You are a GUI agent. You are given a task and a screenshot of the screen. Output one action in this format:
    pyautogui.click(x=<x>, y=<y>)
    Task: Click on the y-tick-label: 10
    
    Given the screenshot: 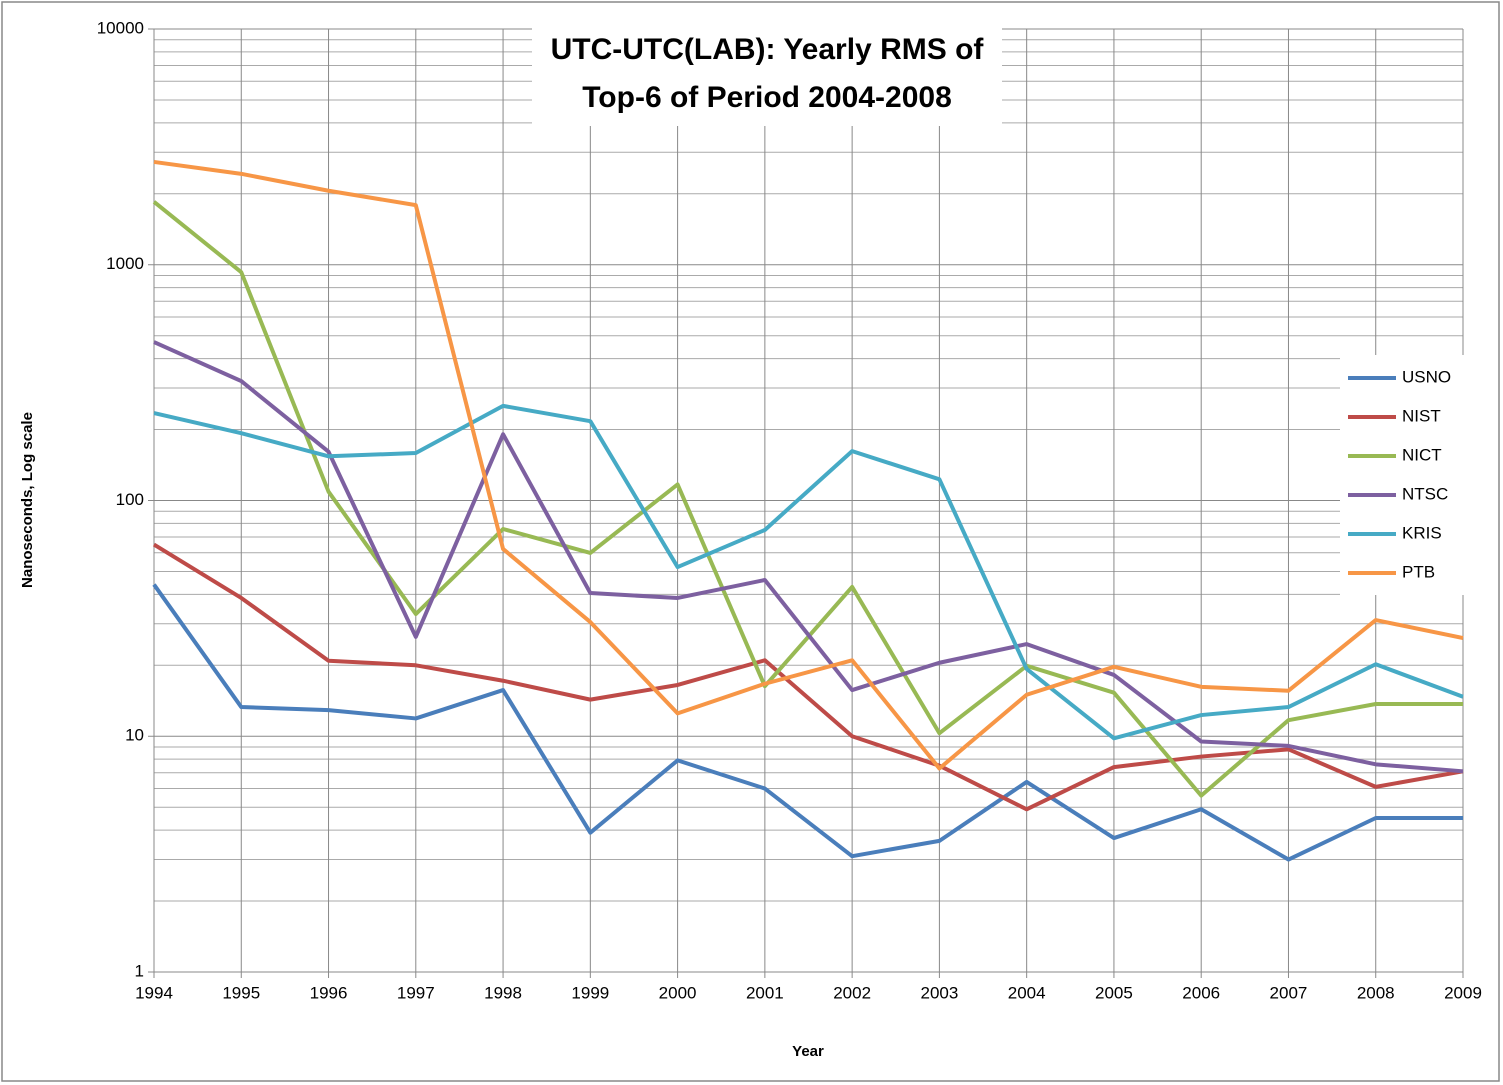 What is the action you would take?
    pyautogui.click(x=134, y=735)
    